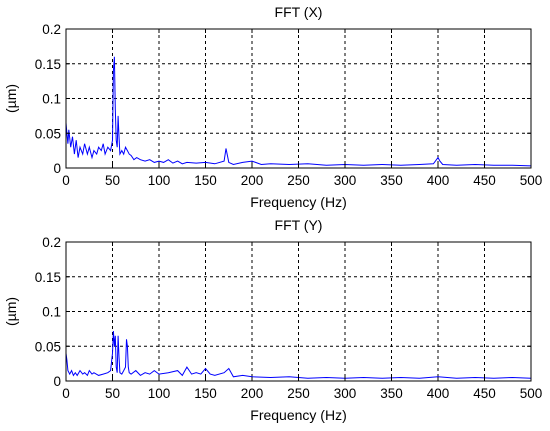 The width and height of the screenshot is (550, 431). What do you see at coordinates (298, 354) in the screenshot?
I see `fft-series-line` at bounding box center [298, 354].